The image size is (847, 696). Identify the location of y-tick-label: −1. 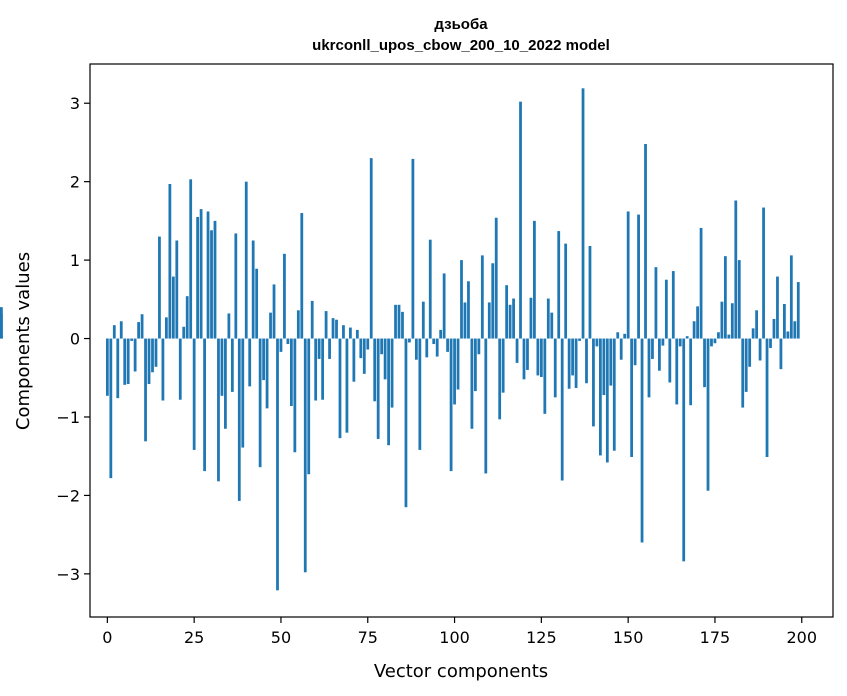
(68, 417).